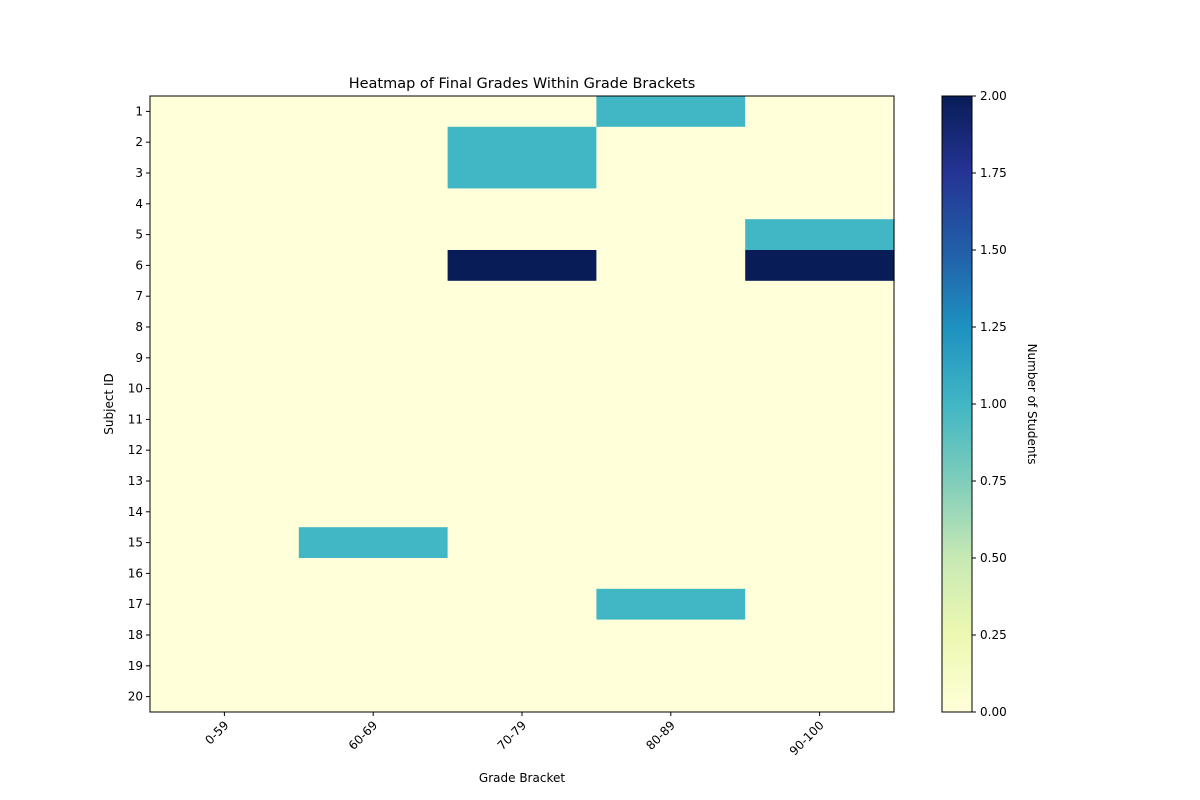 The height and width of the screenshot is (800, 1200). What do you see at coordinates (139, 265) in the screenshot?
I see `y-tick-label: 6` at bounding box center [139, 265].